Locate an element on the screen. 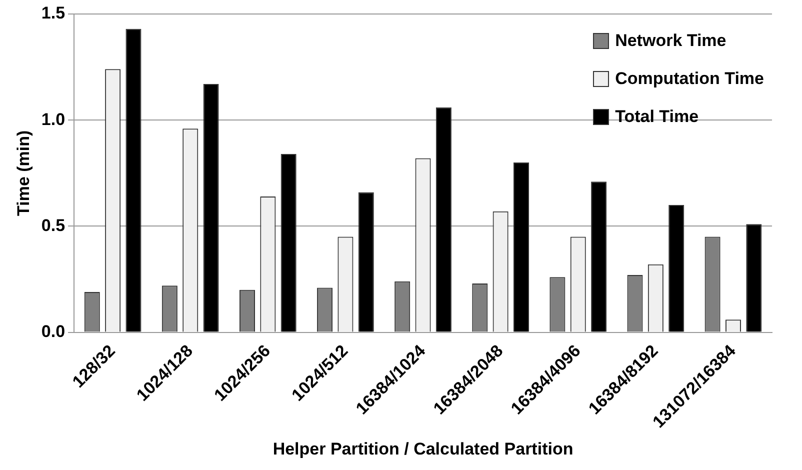  legend-label: Network Time is located at coordinates (670, 41).